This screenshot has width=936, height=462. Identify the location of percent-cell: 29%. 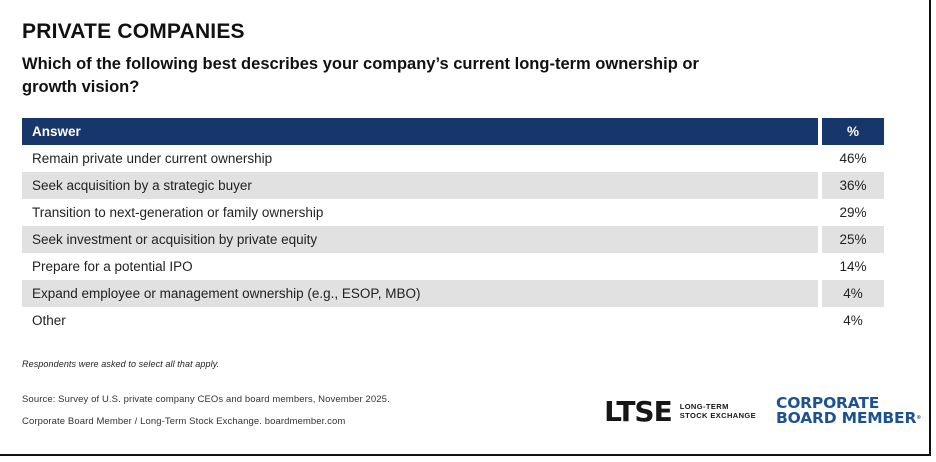
(853, 212).